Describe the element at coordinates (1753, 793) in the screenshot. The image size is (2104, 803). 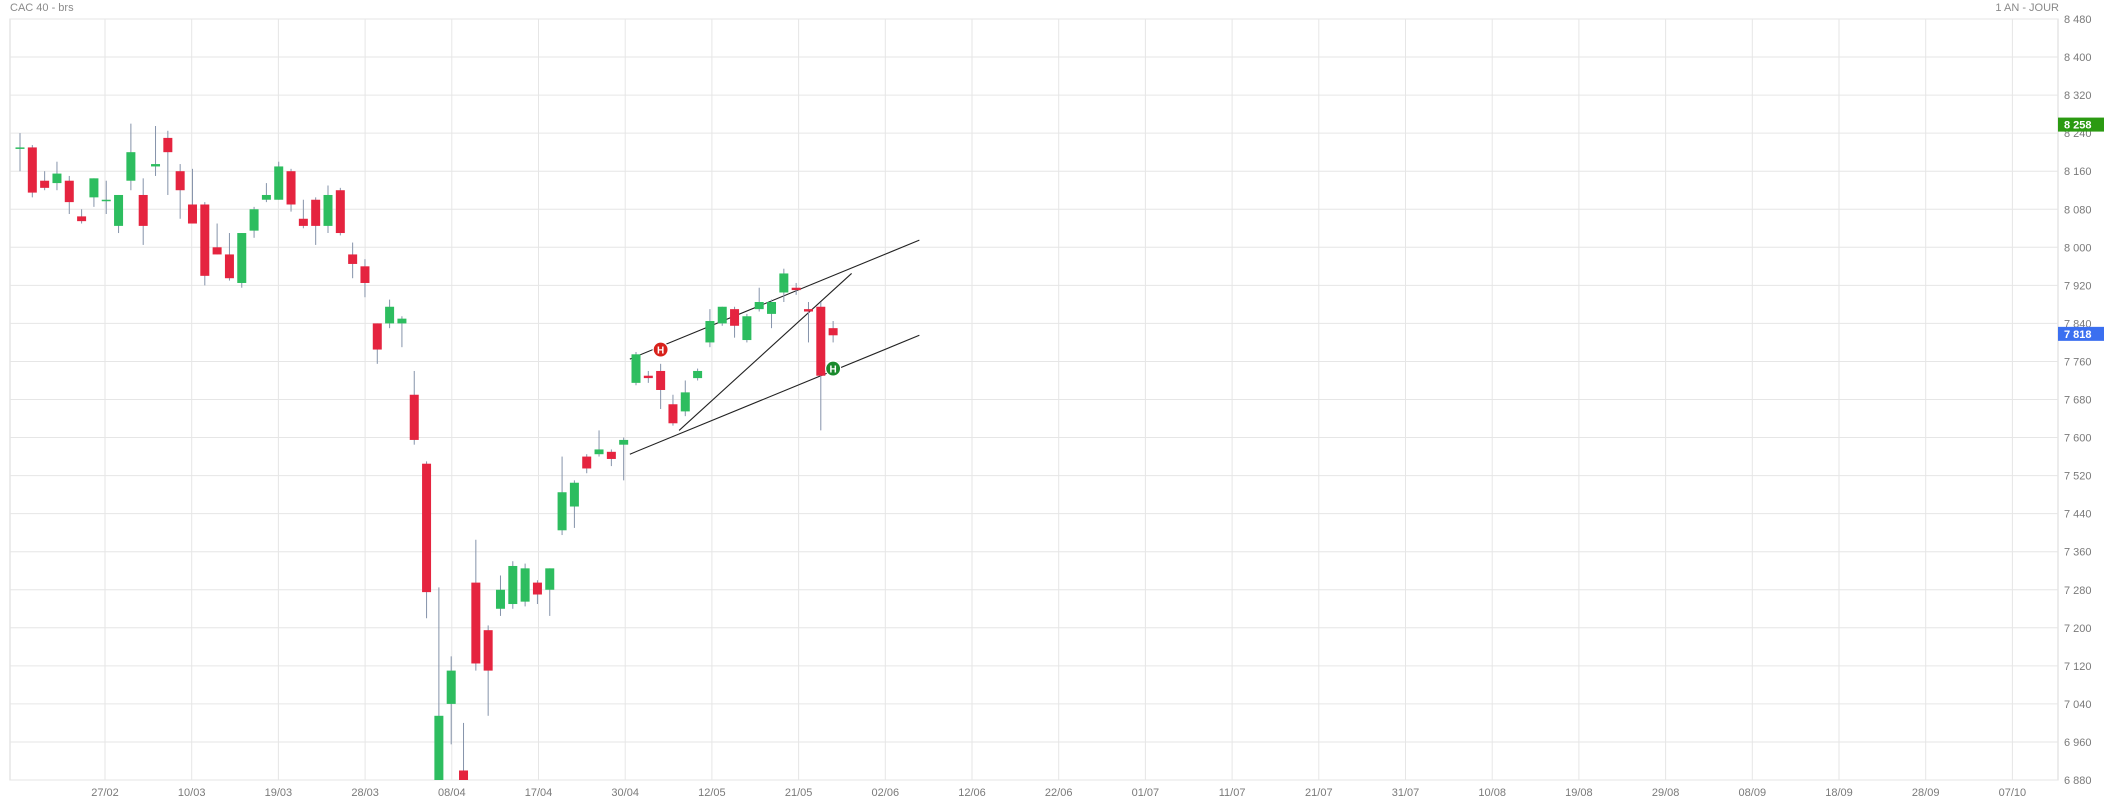
I see `x-tick-label: 08/09` at that location.